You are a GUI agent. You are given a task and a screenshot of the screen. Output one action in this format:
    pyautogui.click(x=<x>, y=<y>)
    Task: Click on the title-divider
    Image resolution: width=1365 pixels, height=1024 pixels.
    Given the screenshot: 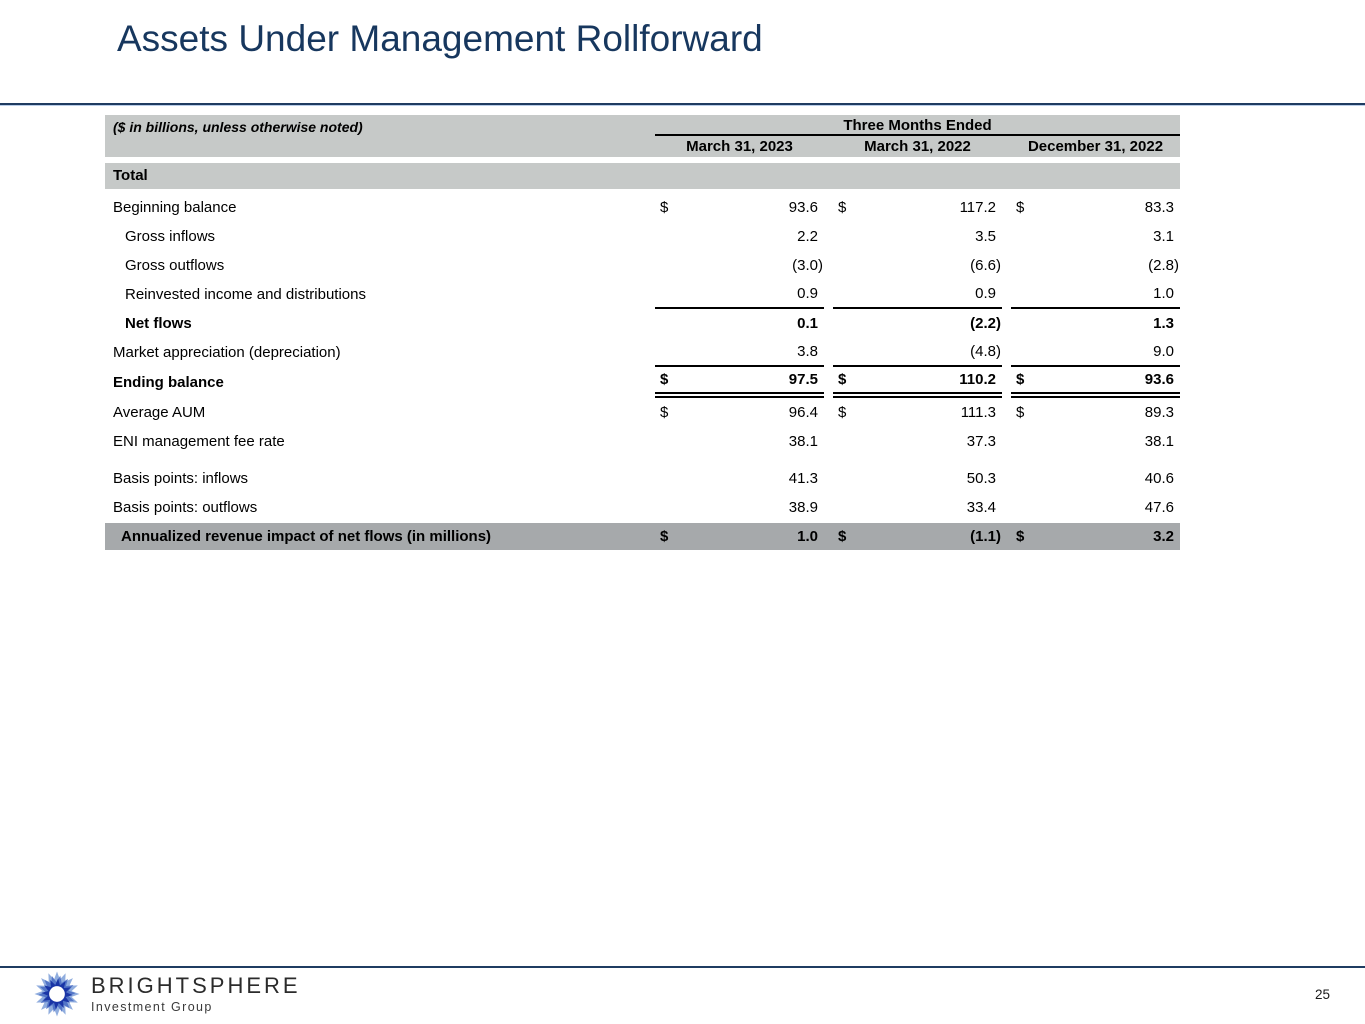 What is the action you would take?
    pyautogui.click(x=682, y=104)
    